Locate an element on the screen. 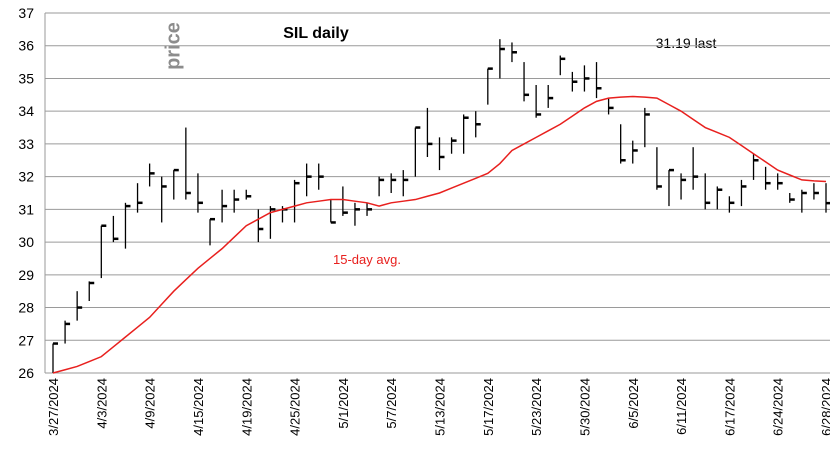 The width and height of the screenshot is (830, 456). y-tick-label: 31 is located at coordinates (26, 209).